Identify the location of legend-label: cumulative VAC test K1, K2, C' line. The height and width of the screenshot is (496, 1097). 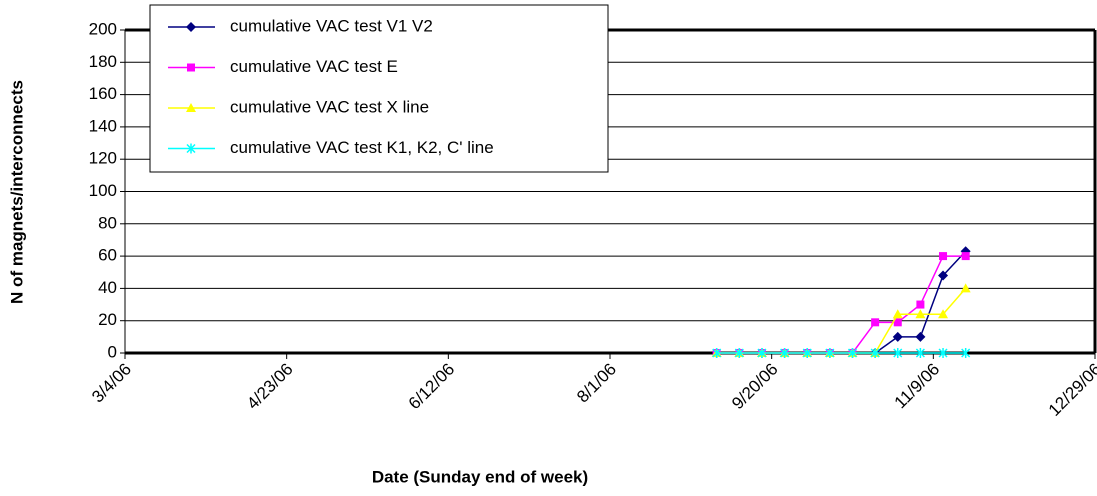
(362, 147).